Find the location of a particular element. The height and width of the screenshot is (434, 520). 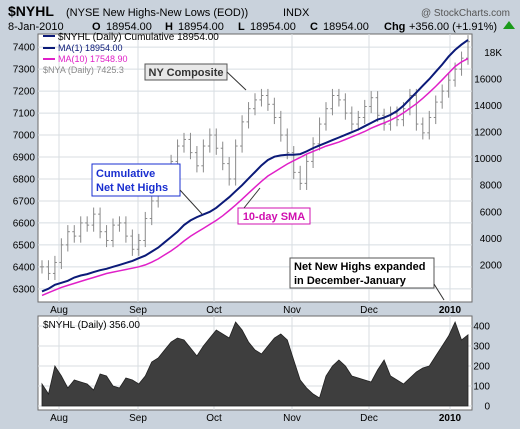

left-tick-label: 6400 is located at coordinates (24, 267).